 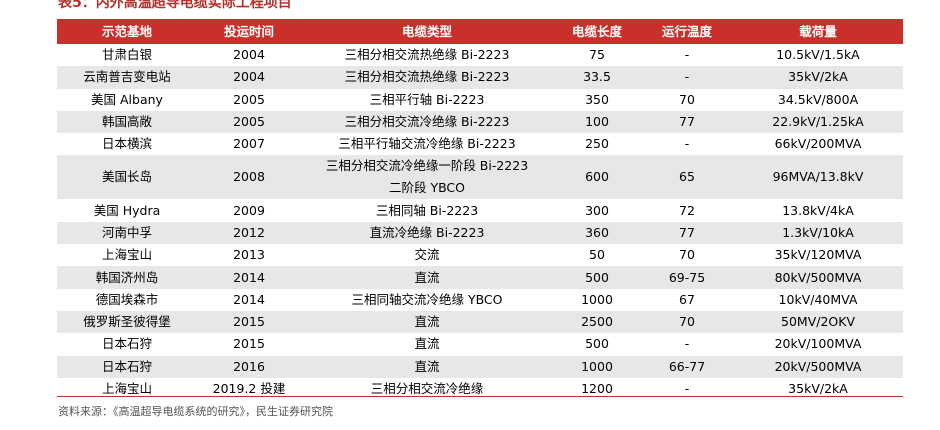 What do you see at coordinates (249, 366) in the screenshot?
I see `table-cell: 2016` at bounding box center [249, 366].